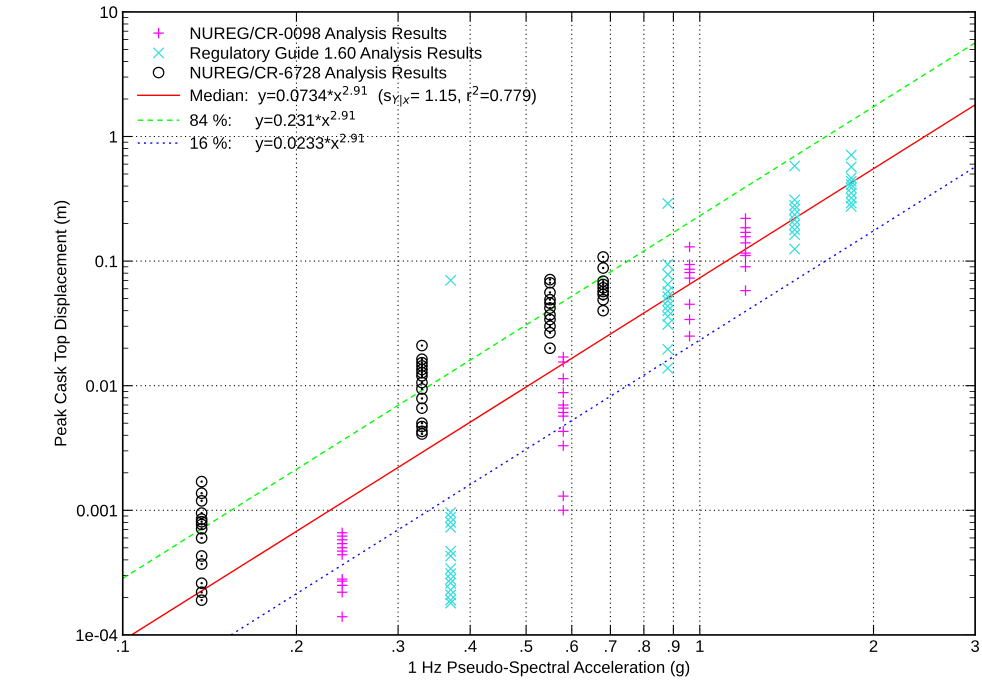 The height and width of the screenshot is (700, 982). Describe the element at coordinates (470, 646) in the screenshot. I see `x-tick-label: .4` at that location.